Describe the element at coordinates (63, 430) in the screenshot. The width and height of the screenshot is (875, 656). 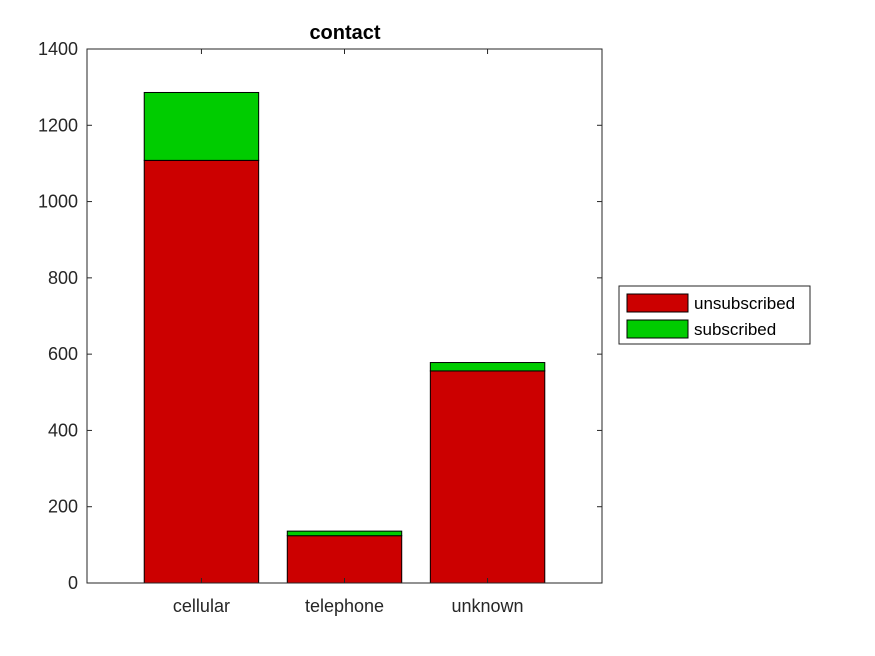
I see `y-tick-label: 400` at that location.